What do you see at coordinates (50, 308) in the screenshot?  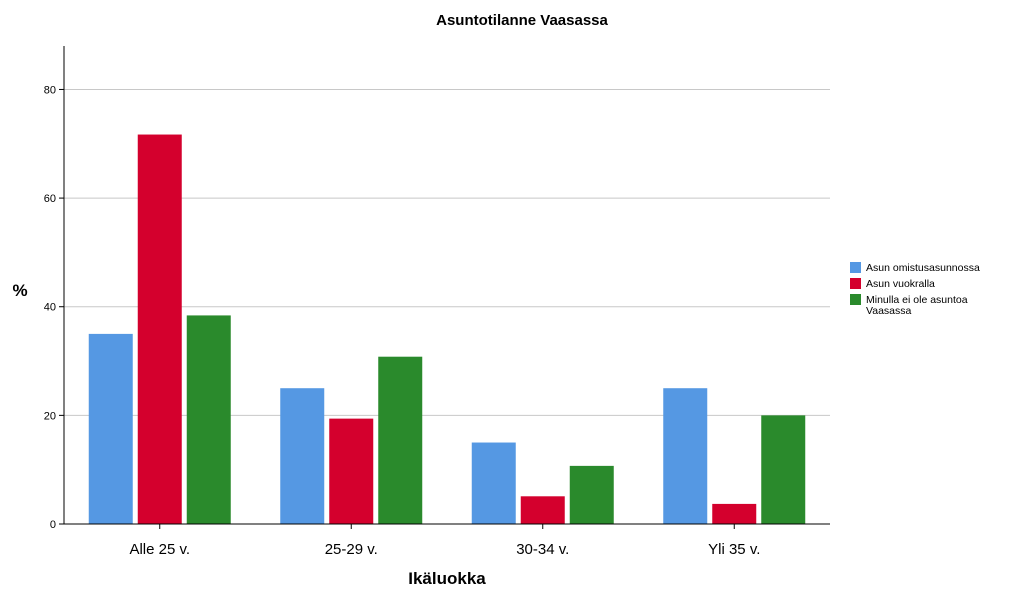 I see `y-tick-label: 40` at bounding box center [50, 308].